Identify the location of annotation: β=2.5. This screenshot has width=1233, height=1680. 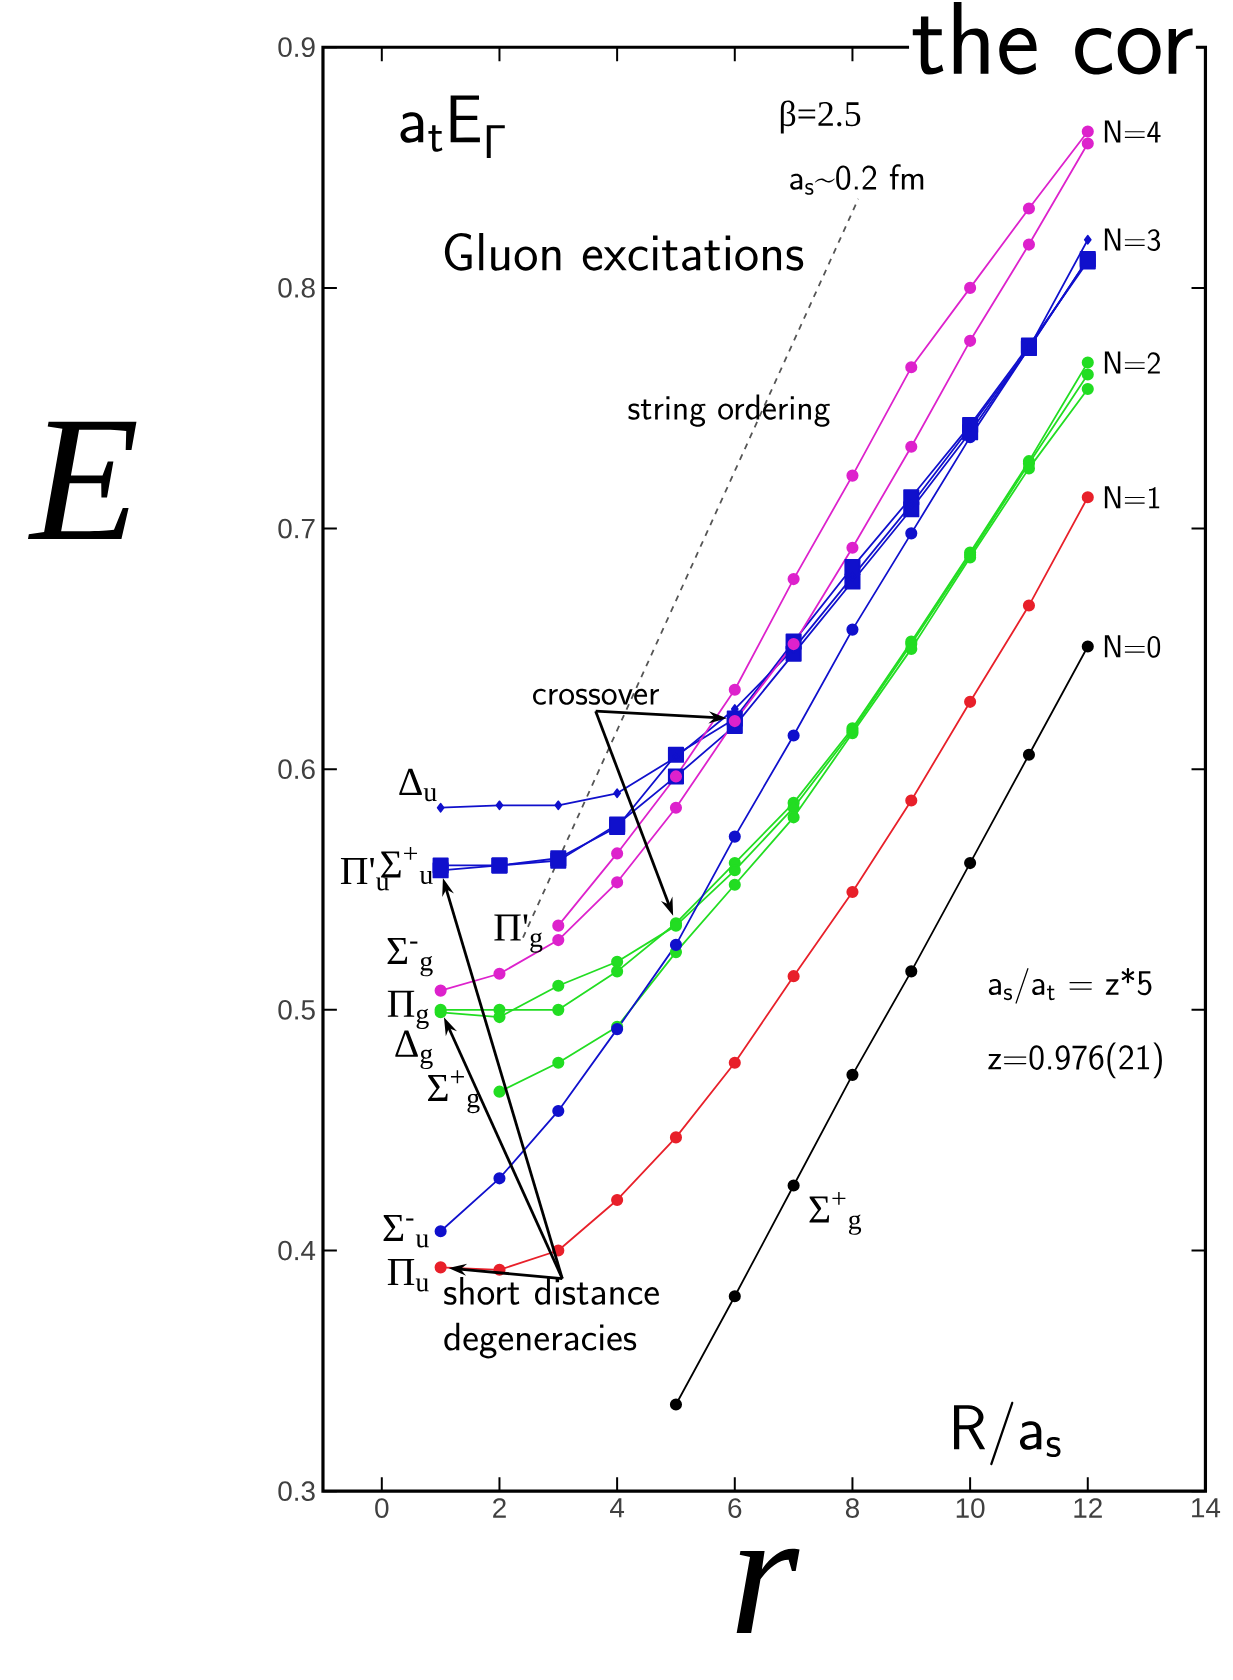
(820, 117).